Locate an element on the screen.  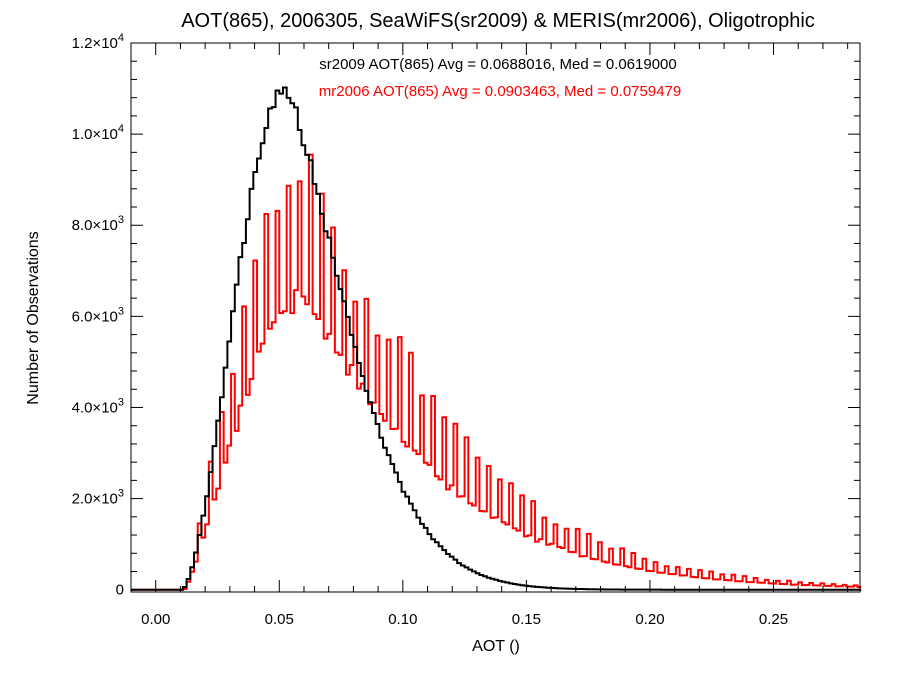
x-tick-label: 0.20 is located at coordinates (649, 619).